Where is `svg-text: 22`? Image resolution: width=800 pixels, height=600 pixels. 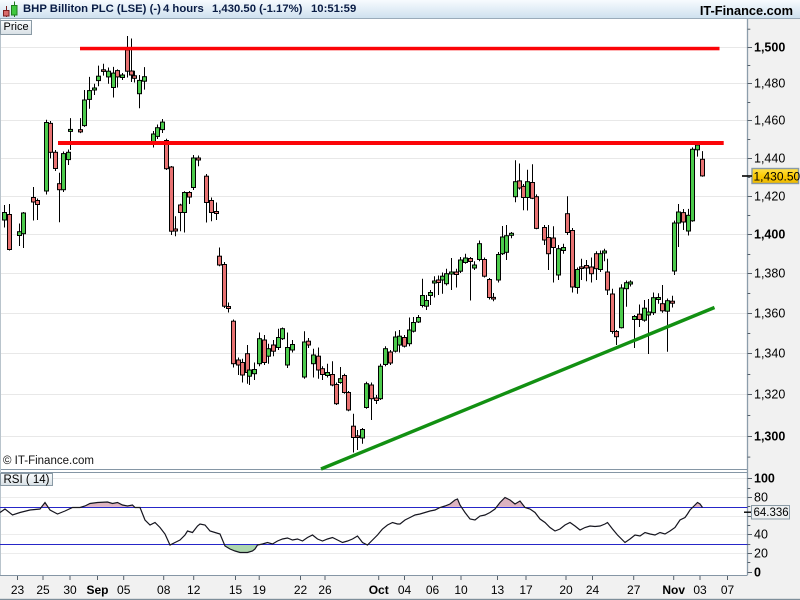 svg-text: 22 is located at coordinates (301, 590).